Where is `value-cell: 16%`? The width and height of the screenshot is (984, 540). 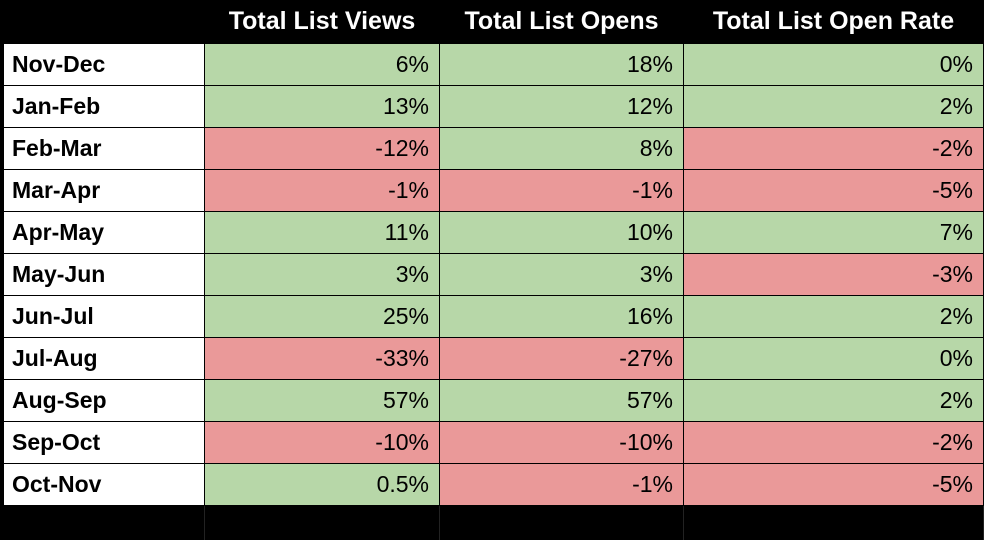 value-cell: 16% is located at coordinates (561, 316).